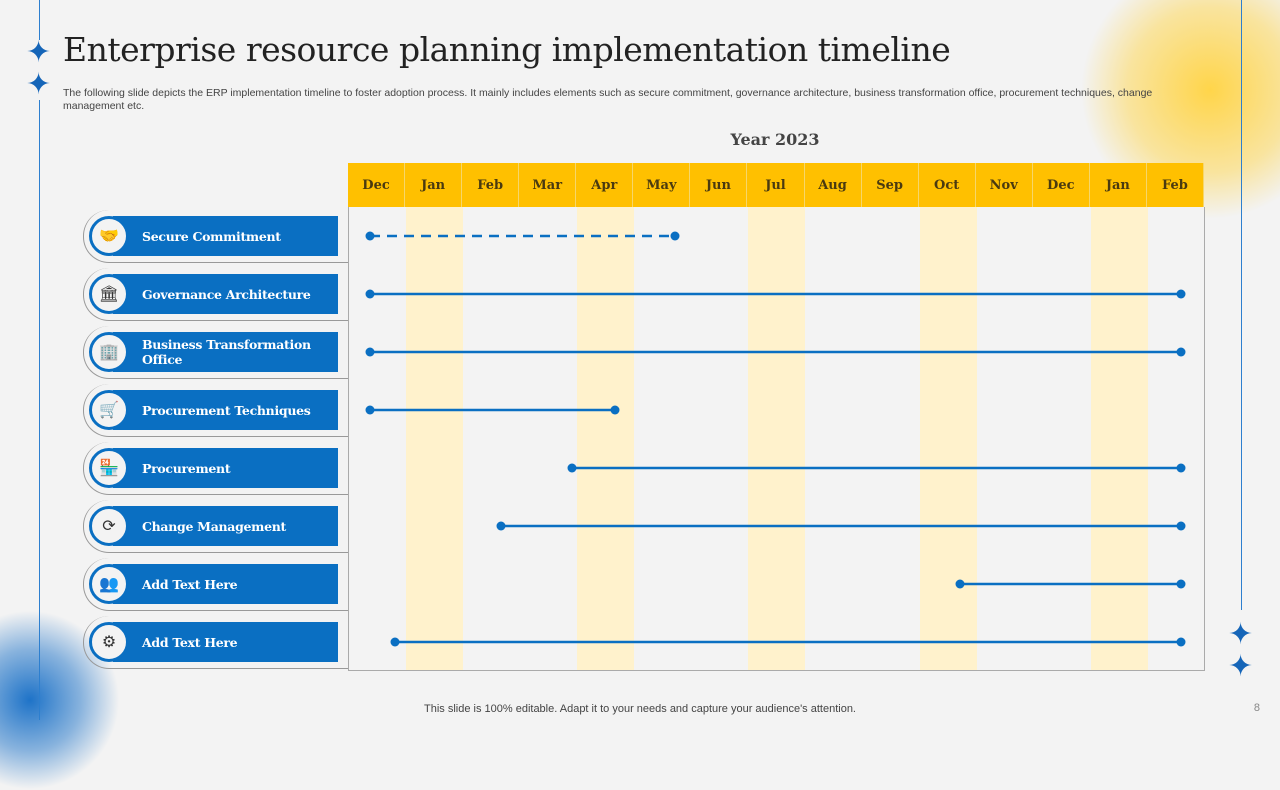  Describe the element at coordinates (775, 139) in the screenshot. I see `year-label: Year 2023` at that location.